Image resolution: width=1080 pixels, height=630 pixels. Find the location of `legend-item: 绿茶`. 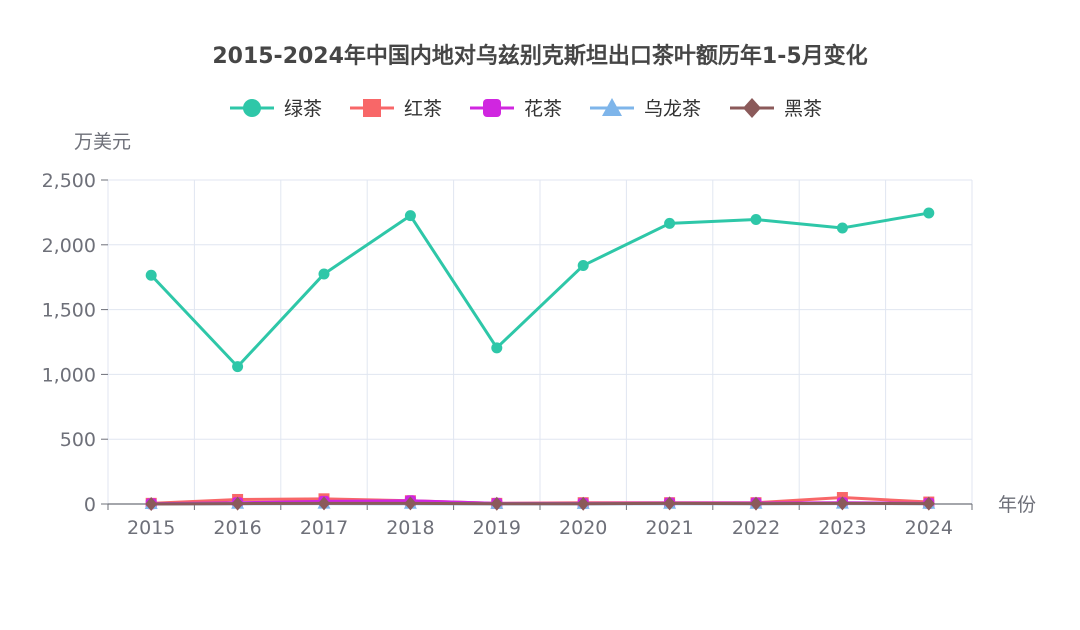

legend-item: 绿茶 is located at coordinates (276, 109).